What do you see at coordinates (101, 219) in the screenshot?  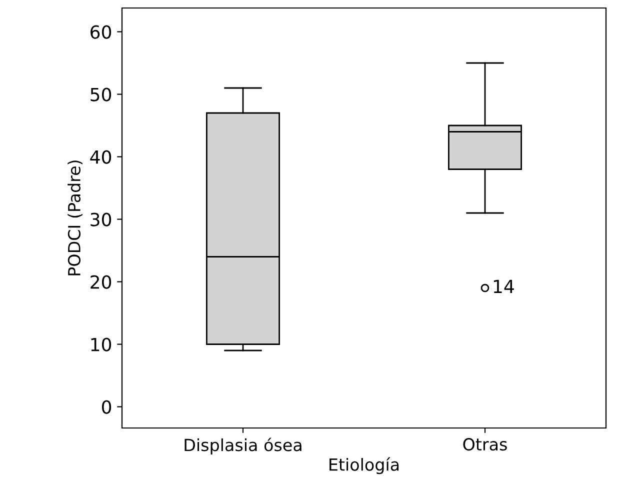 I see `y-tick-label: 30` at bounding box center [101, 219].